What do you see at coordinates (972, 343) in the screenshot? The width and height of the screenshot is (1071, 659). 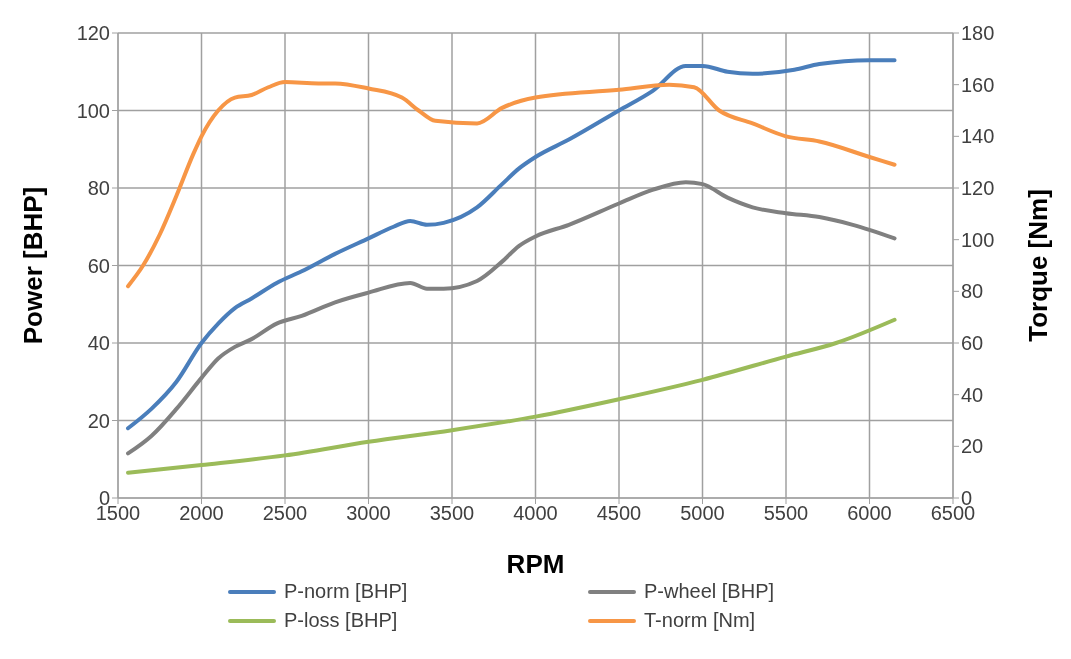 I see `y2-tick-label: 60` at bounding box center [972, 343].